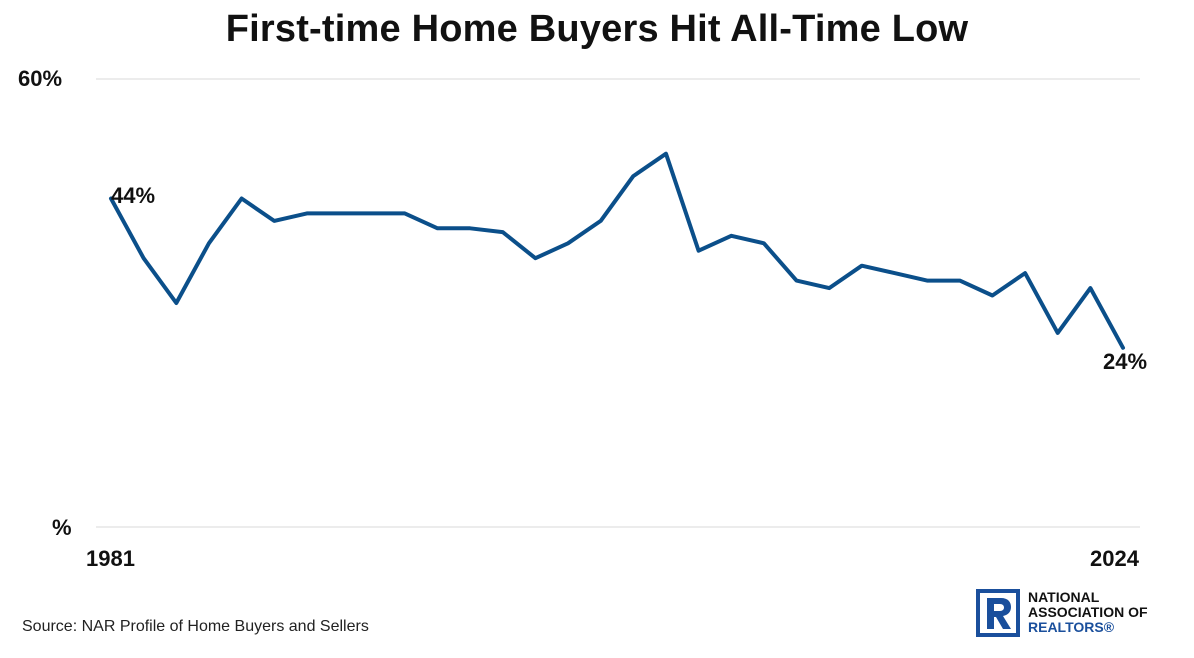  Describe the element at coordinates (133, 195) in the screenshot. I see `data-label-first: 44%` at that location.